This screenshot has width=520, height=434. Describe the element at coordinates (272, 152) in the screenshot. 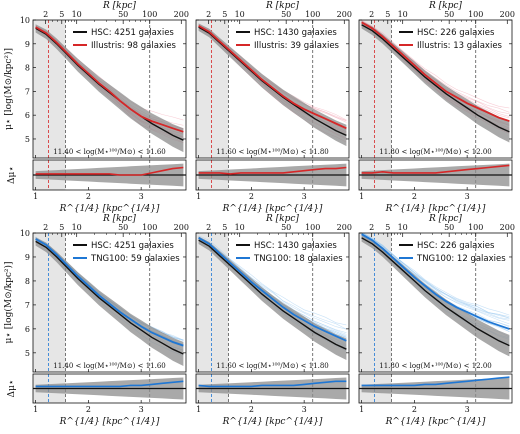

I see `mass-bin-label: 11.60 < log(M⋆¹⁰⁰/M⊙) < 11.80` at that location.